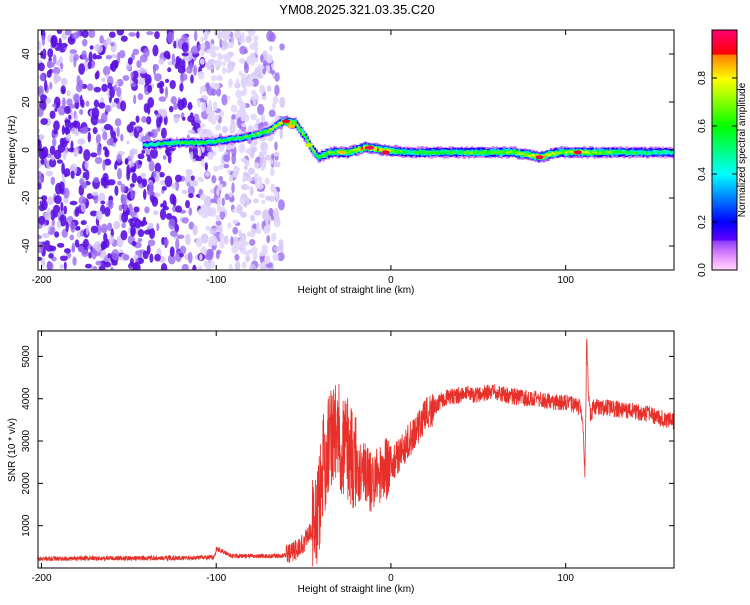 The height and width of the screenshot is (605, 750). I want to click on colorbar-tick-label: 0.0, so click(702, 270).